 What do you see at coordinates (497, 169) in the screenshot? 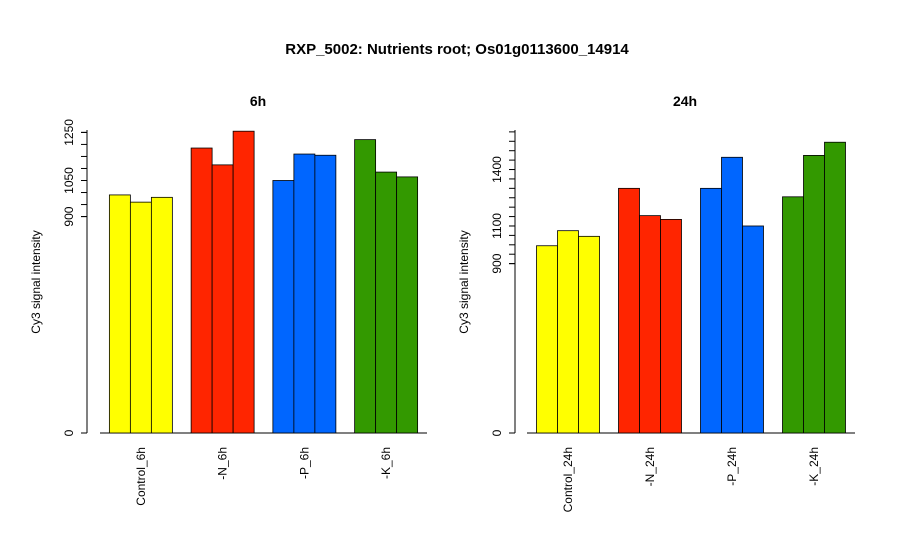
I see `y-tick-label: 1400` at bounding box center [497, 169].